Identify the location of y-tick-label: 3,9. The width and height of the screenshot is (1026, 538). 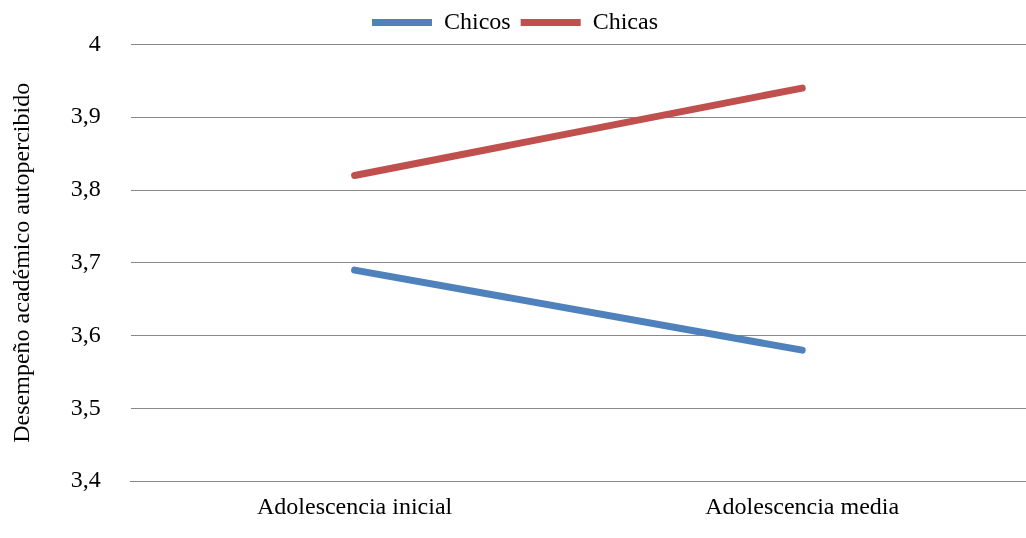
(85, 115).